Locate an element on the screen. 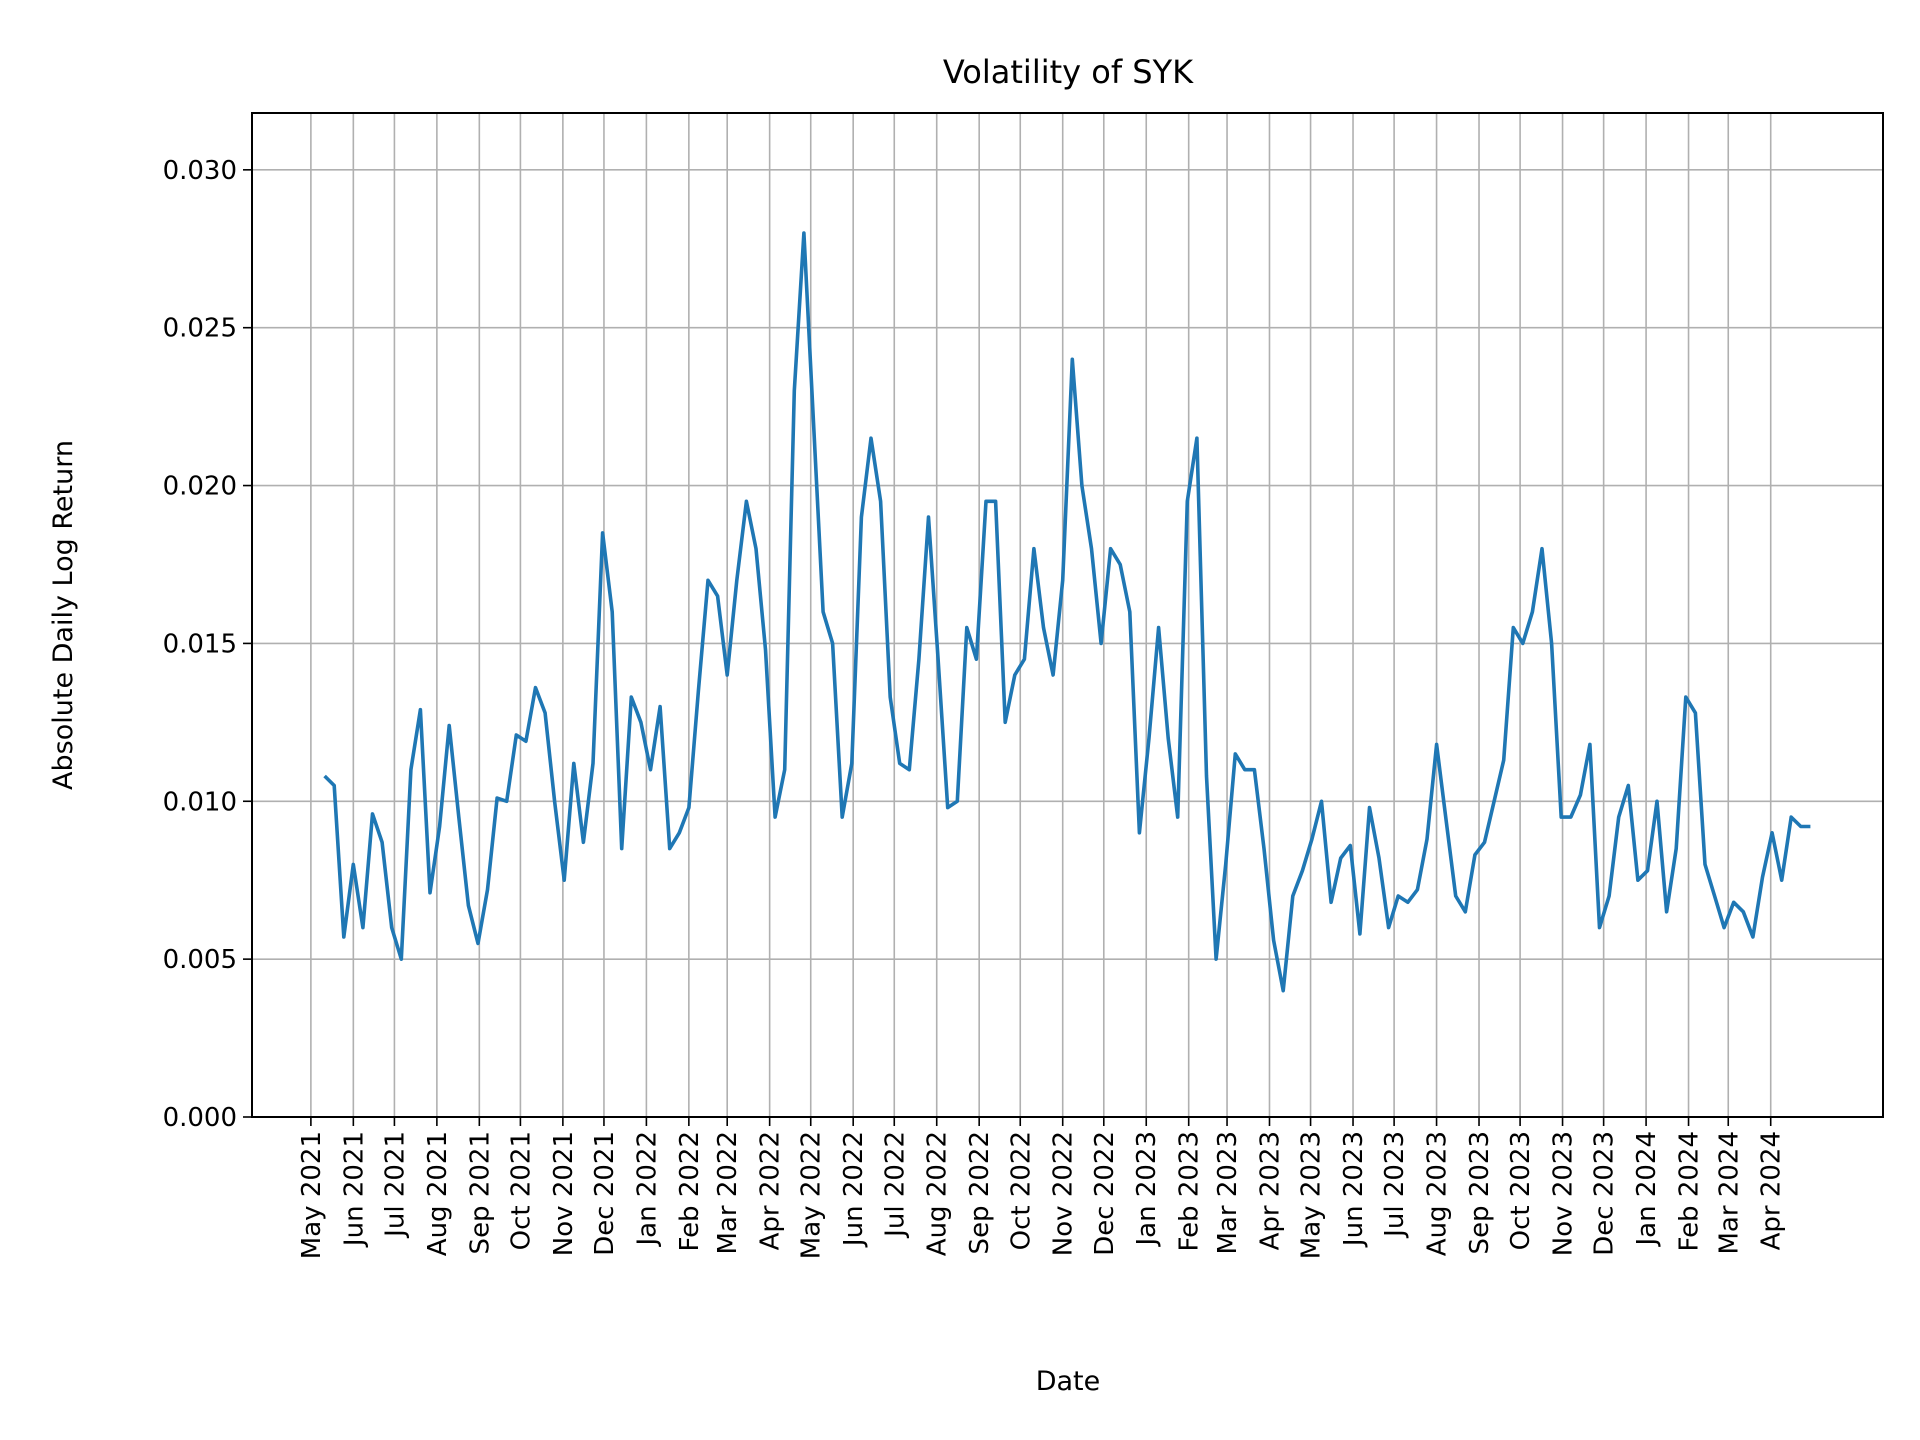  y-tick-label: 0.010 is located at coordinates (200, 802).